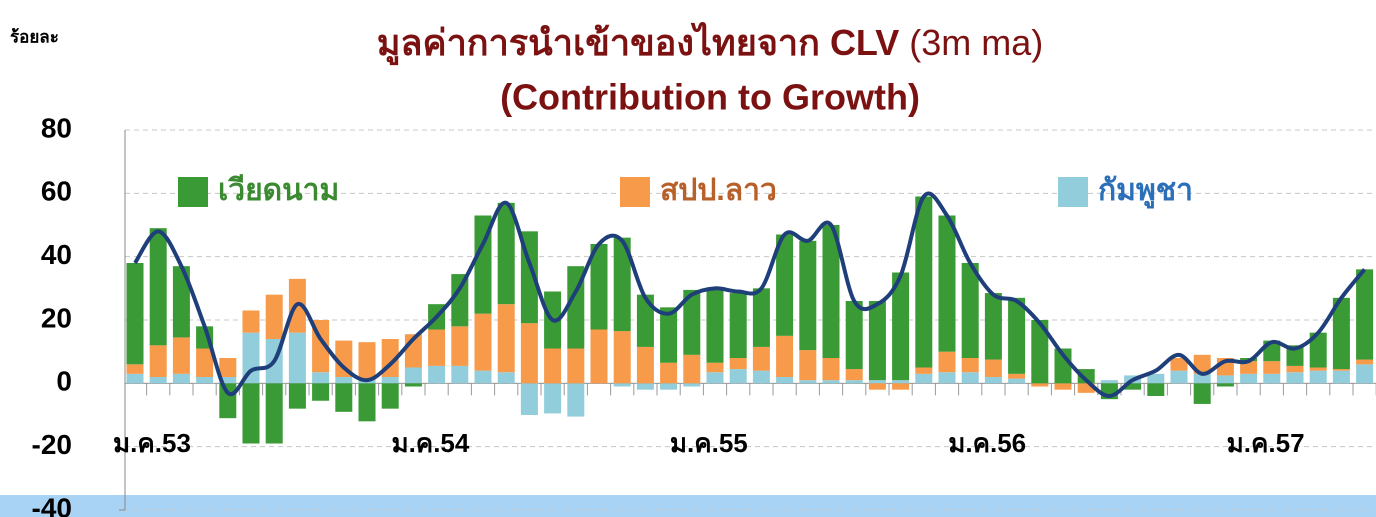  Describe the element at coordinates (56, 254) in the screenshot. I see `y-tick-label: 40` at that location.